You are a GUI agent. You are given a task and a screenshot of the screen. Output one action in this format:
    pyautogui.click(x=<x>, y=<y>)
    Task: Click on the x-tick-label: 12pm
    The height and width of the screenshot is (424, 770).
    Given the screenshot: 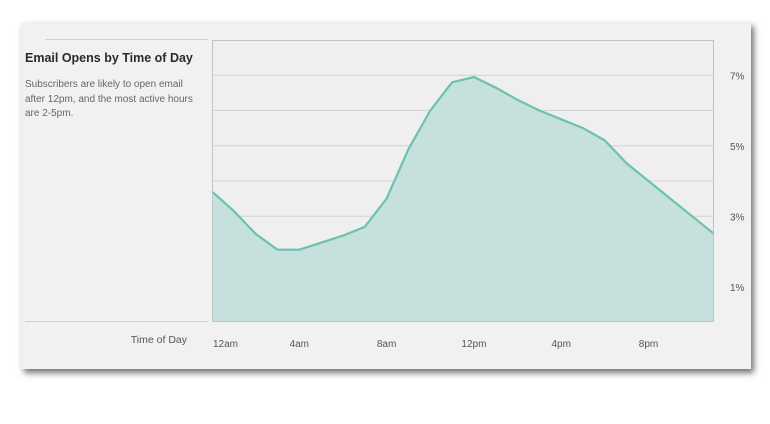 What is the action you would take?
    pyautogui.click(x=473, y=344)
    